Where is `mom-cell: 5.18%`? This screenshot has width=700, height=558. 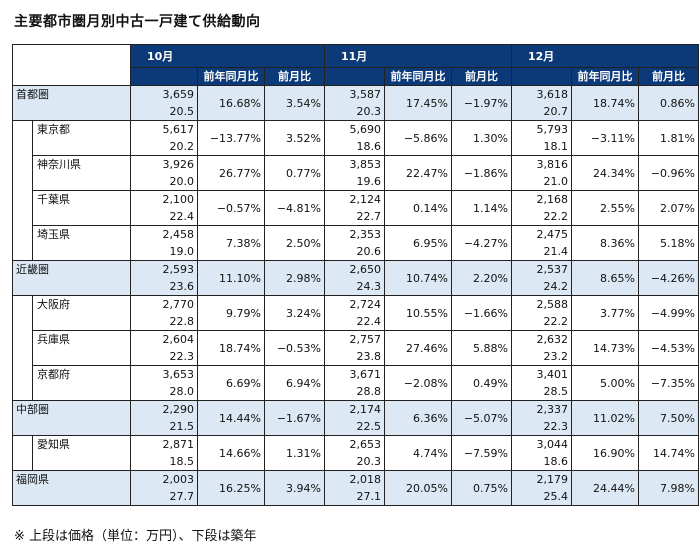
mom-cell: 5.18% is located at coordinates (668, 243).